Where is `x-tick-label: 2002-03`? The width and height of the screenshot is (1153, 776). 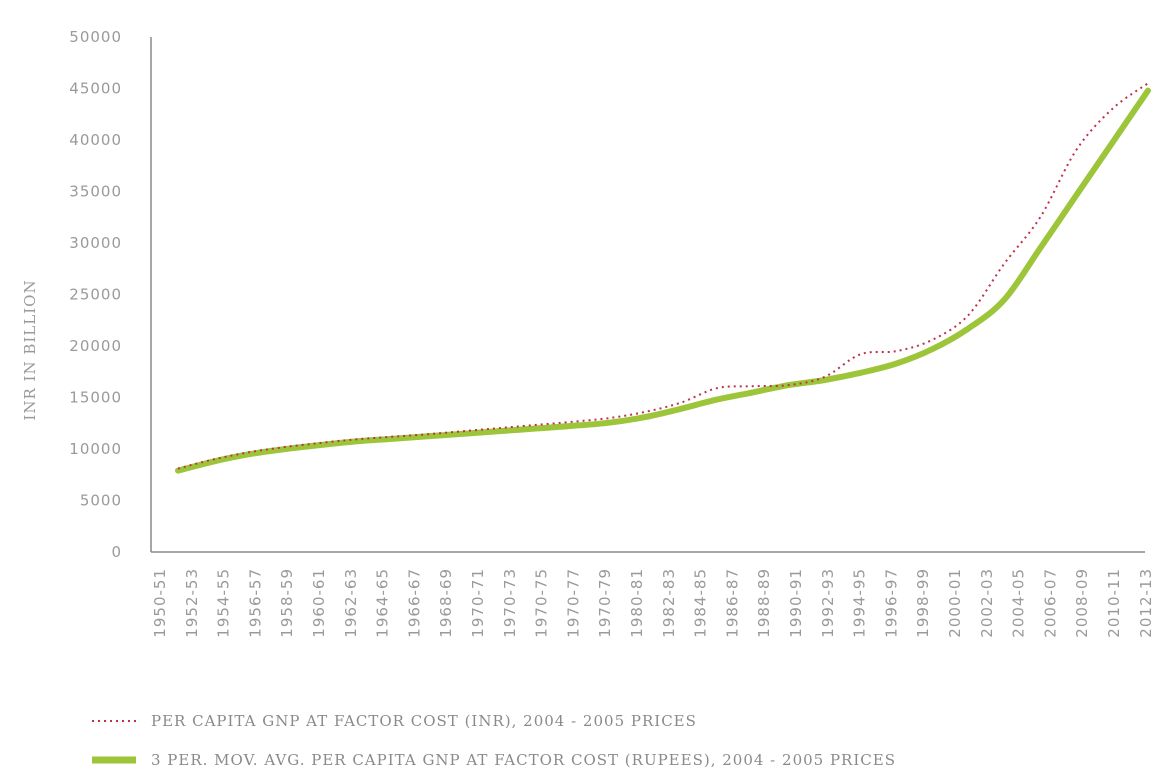
x-tick-label: 2002-03 is located at coordinates (987, 603).